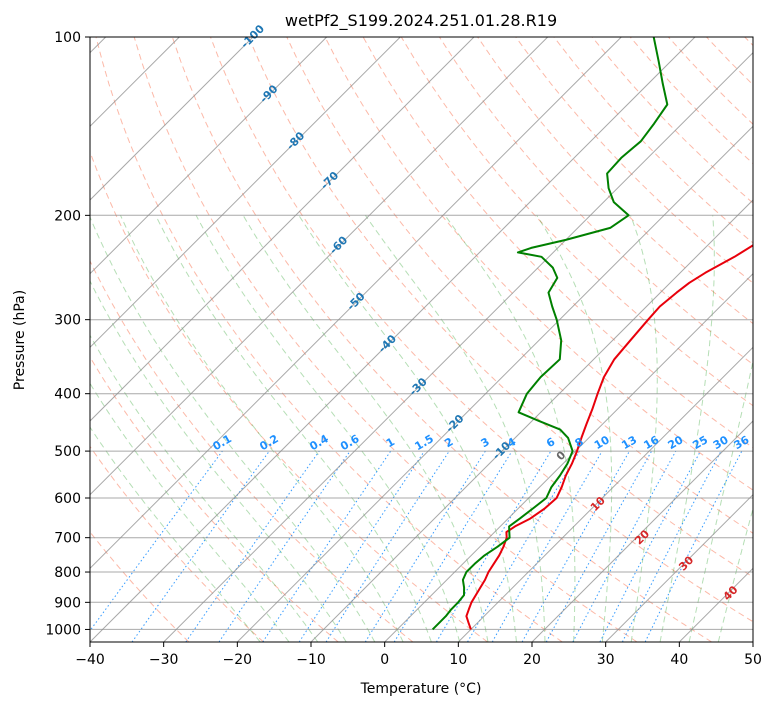 Image resolution: width=775 pixels, height=708 pixels. I want to click on mixing-ratio-label: 1.5, so click(423, 442).